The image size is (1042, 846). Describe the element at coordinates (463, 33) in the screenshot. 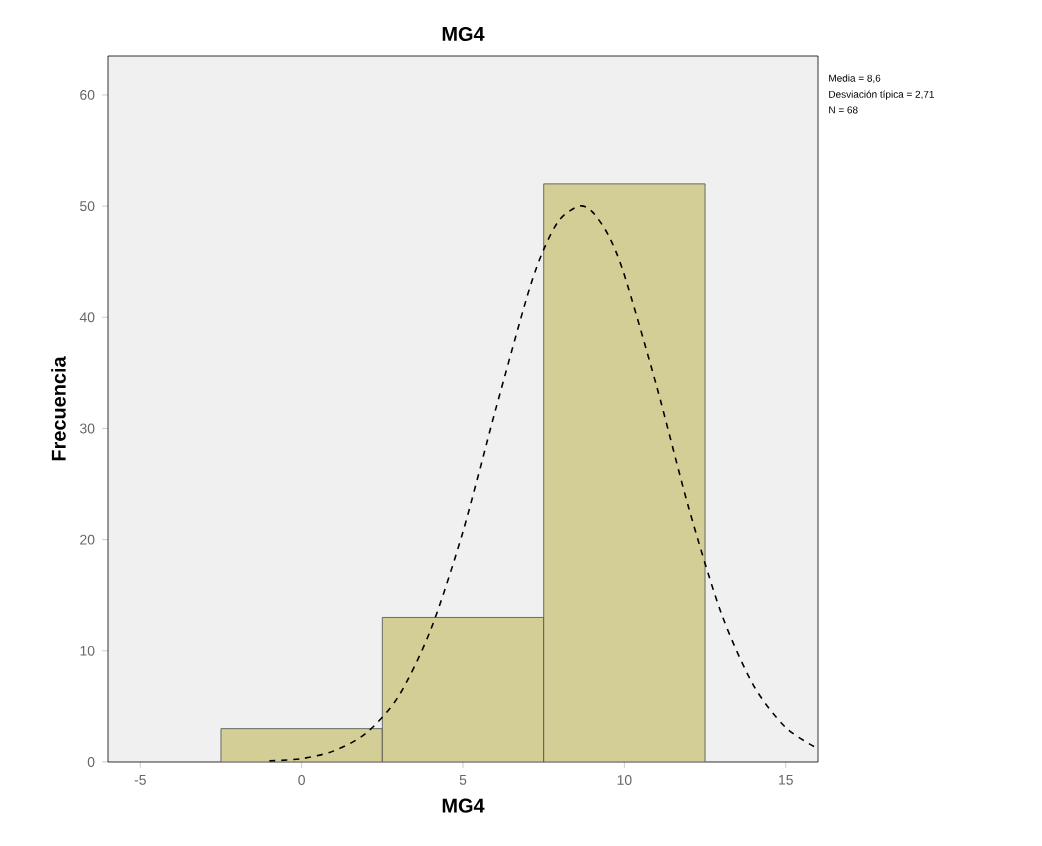

I see `chart-title: MG4` at that location.